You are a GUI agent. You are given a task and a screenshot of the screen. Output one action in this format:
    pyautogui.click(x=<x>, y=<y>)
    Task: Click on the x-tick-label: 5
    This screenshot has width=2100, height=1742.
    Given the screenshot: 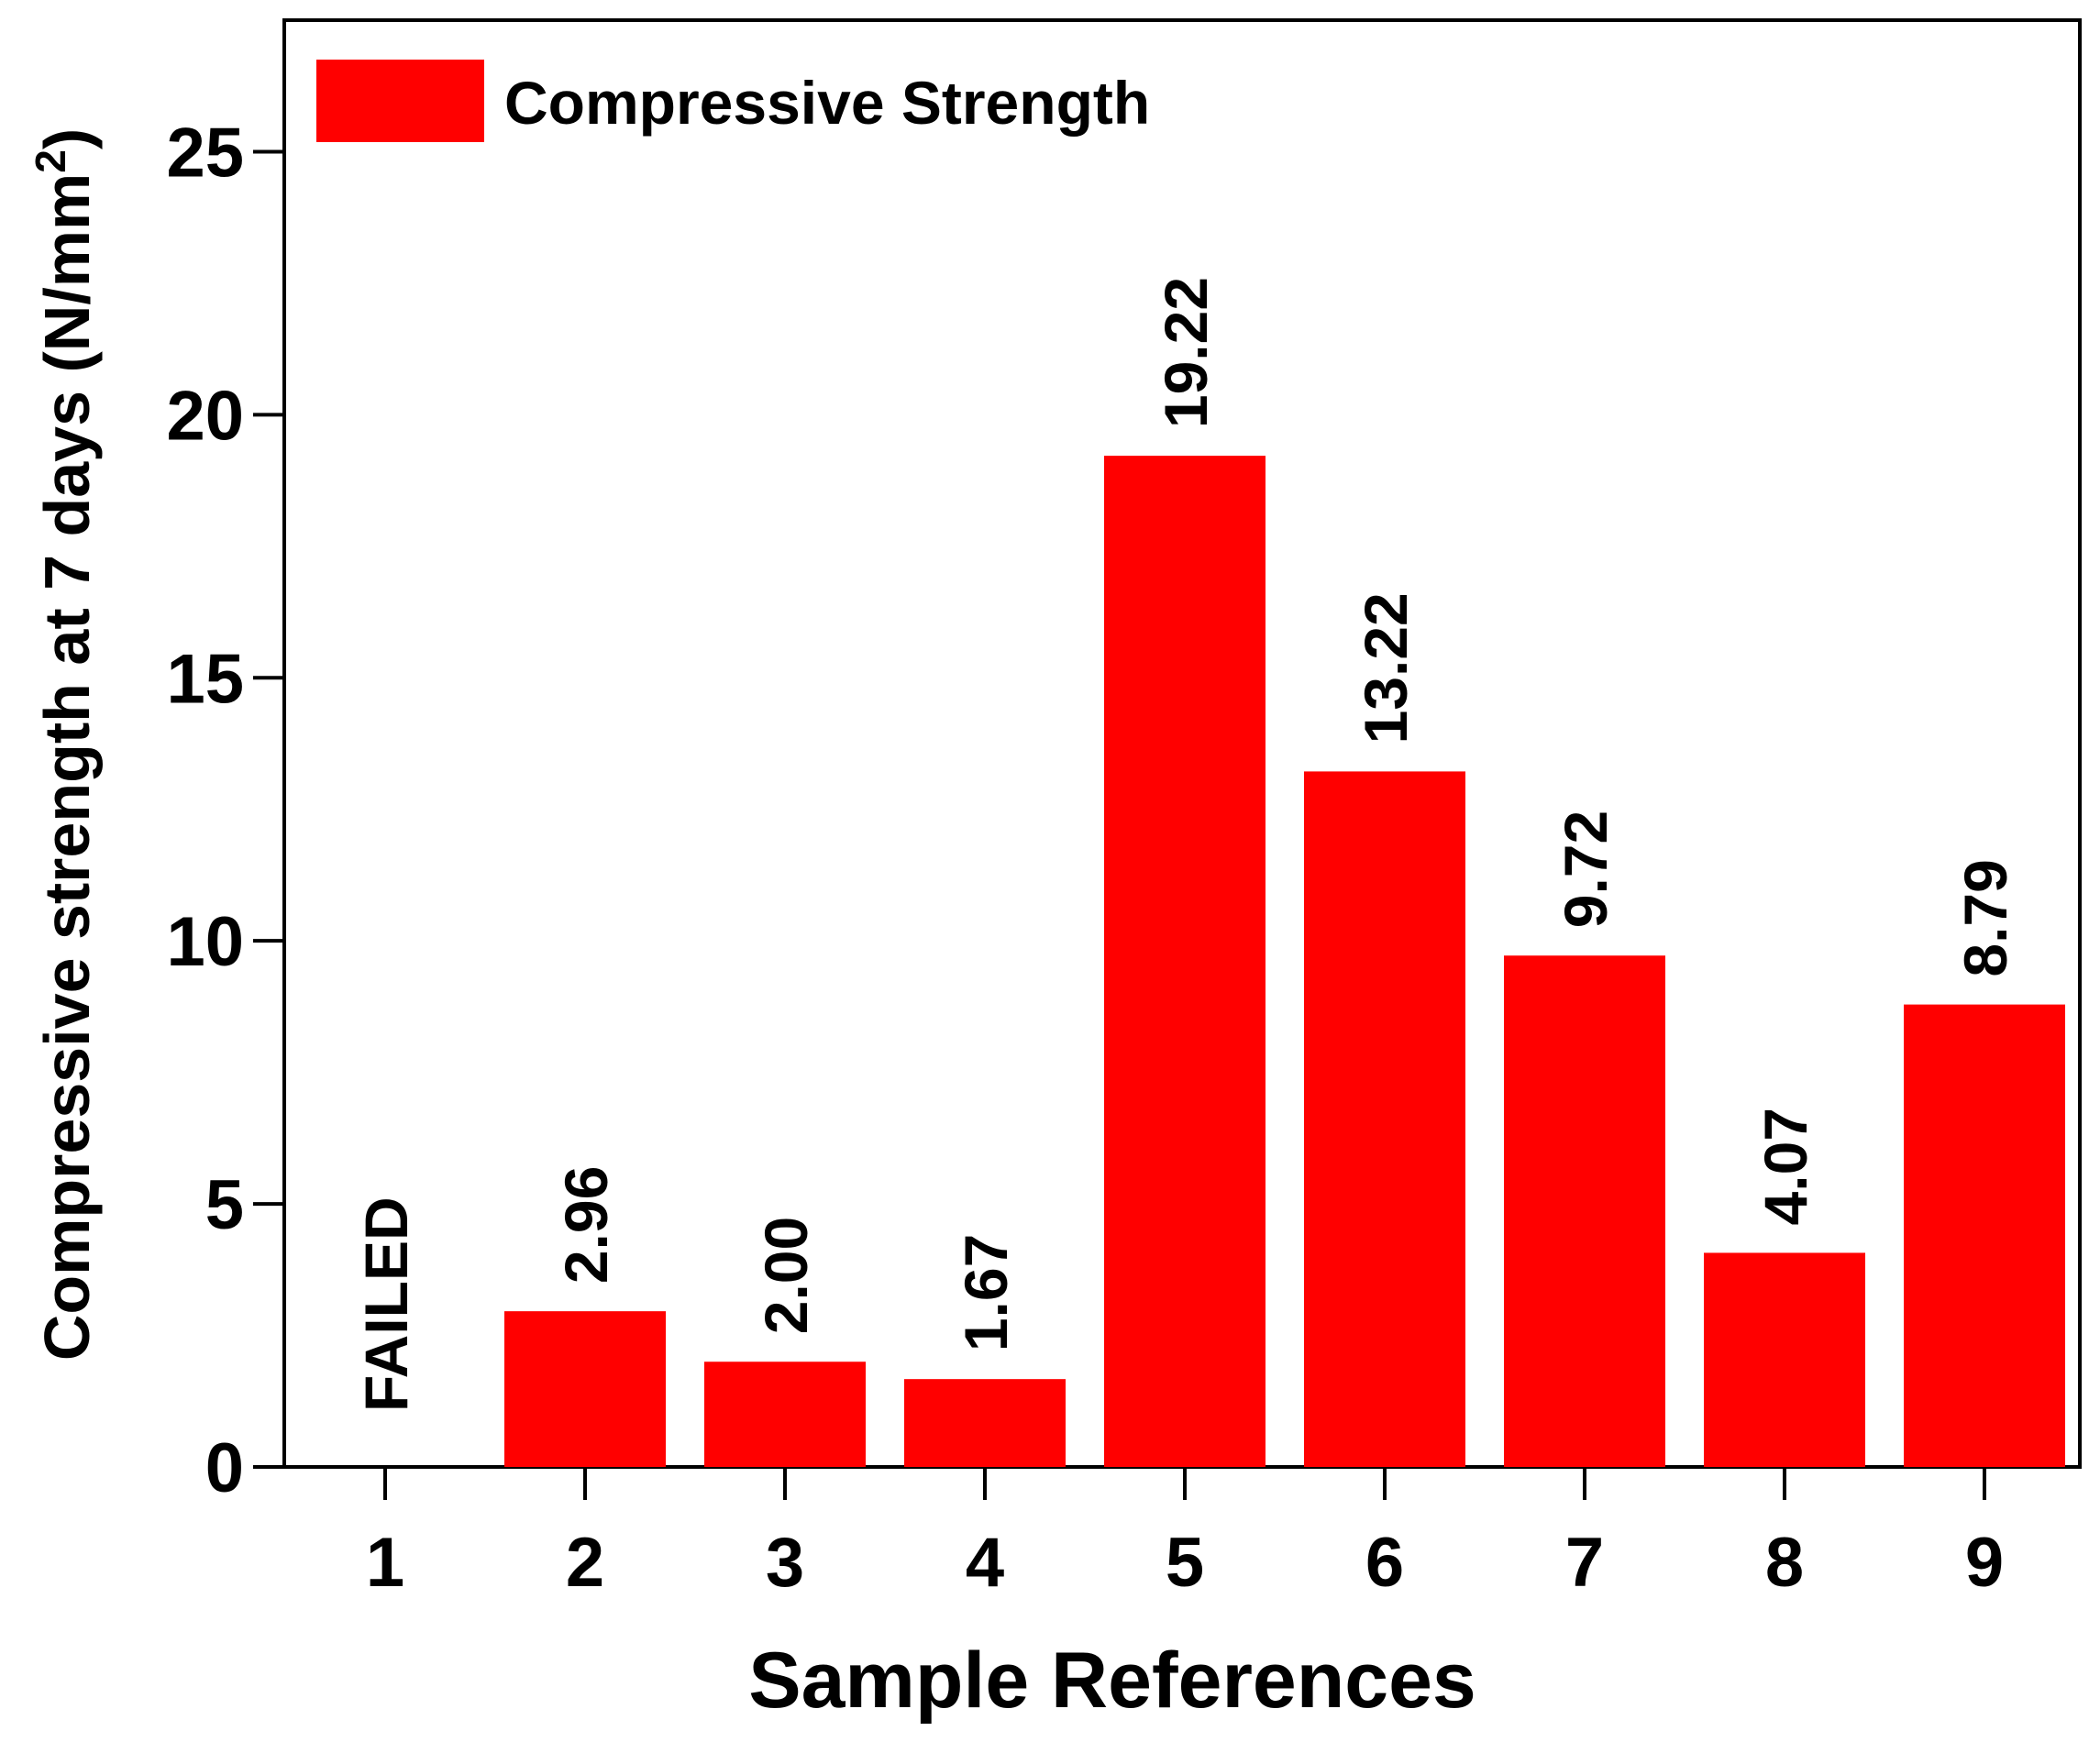 What is the action you would take?
    pyautogui.click(x=1185, y=1563)
    